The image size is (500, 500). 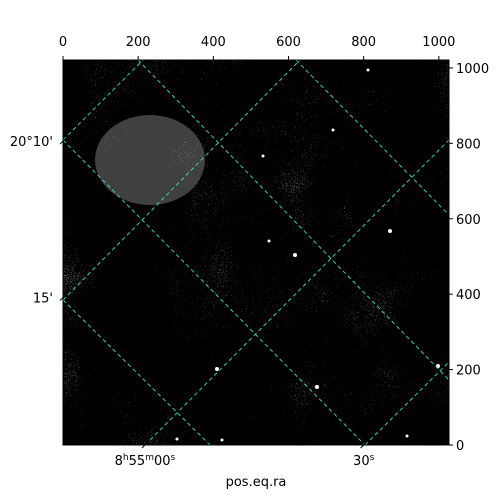 What do you see at coordinates (468, 371) in the screenshot?
I see `y-tick-label: 200` at bounding box center [468, 371].